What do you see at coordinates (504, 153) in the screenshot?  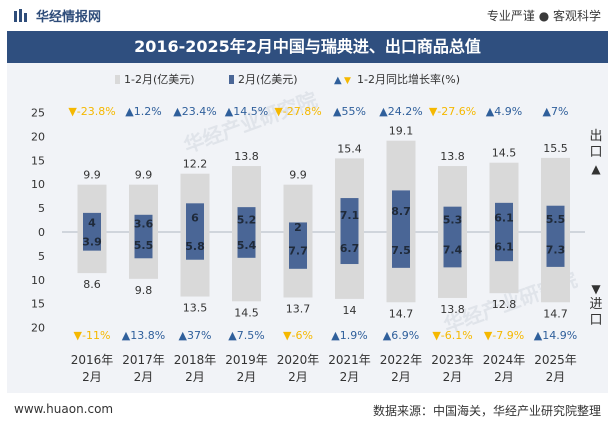 I see `label-export-ytd: 14.5` at bounding box center [504, 153].